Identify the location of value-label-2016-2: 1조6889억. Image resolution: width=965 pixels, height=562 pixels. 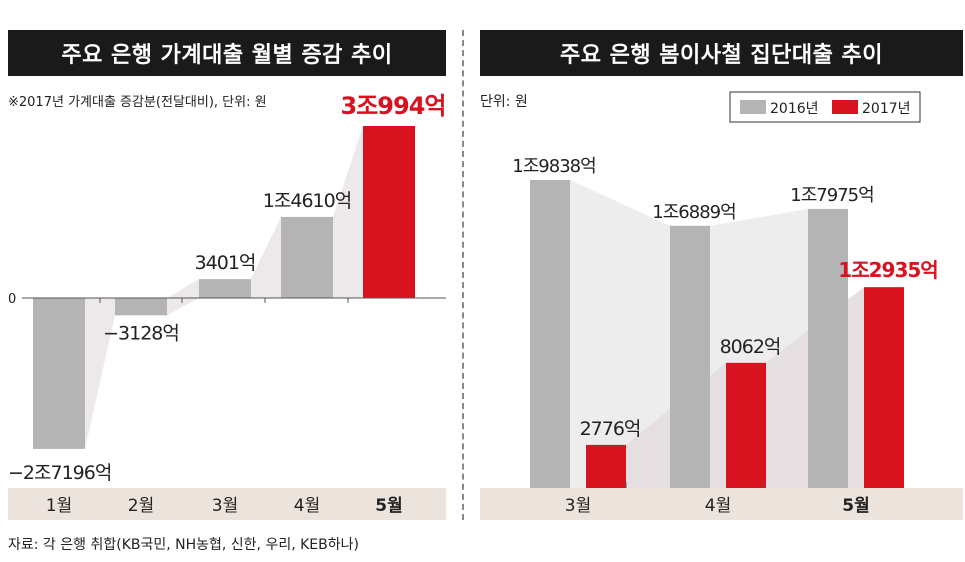
(693, 212).